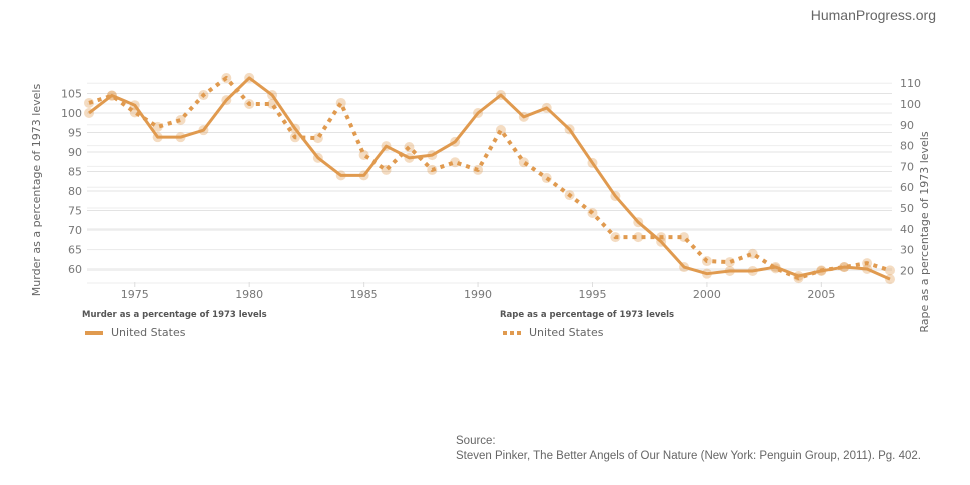 The image size is (970, 485). I want to click on y-right-tick-label: 50, so click(907, 208).